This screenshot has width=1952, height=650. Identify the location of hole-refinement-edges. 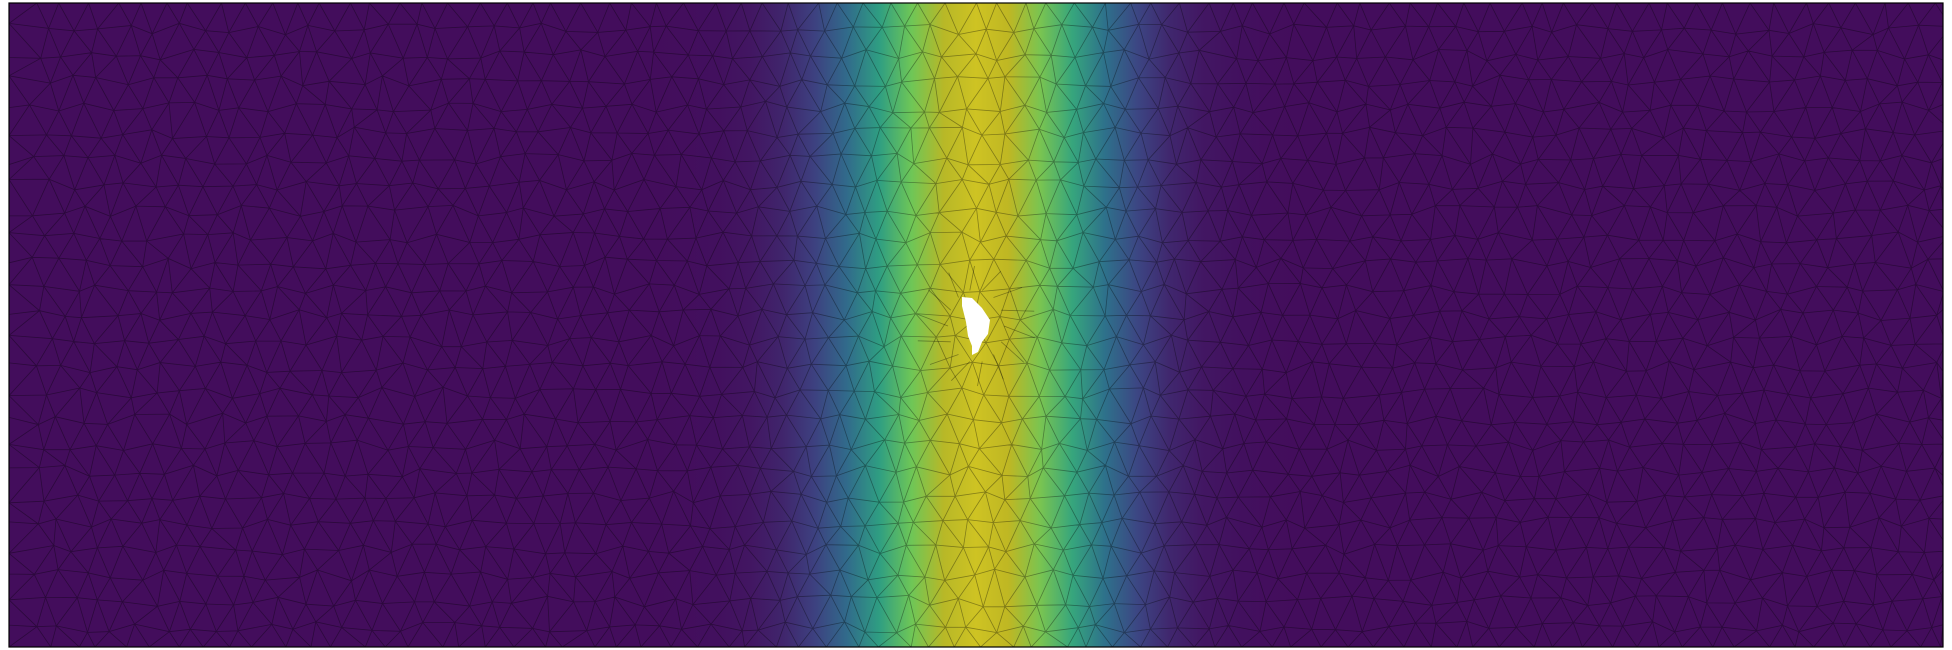
(976, 326).